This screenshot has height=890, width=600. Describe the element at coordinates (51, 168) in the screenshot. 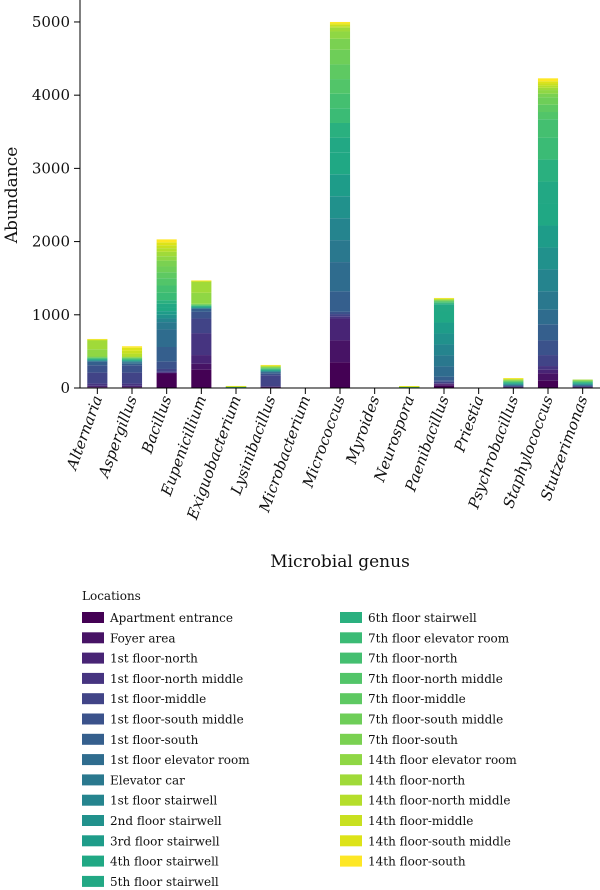

I see `y-tick-label: 3000` at that location.